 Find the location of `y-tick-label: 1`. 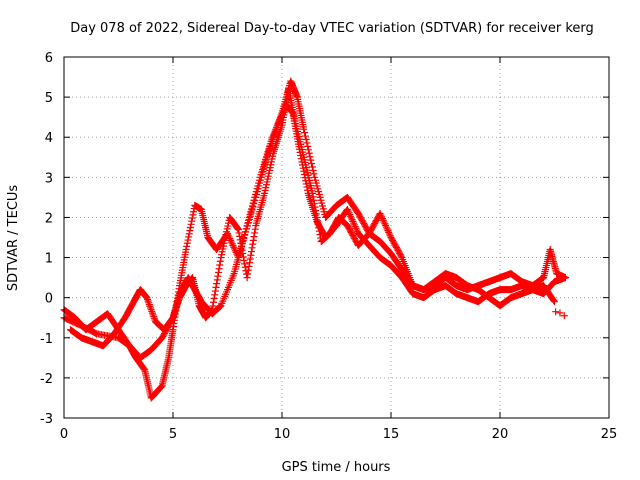

y-tick-label: 1 is located at coordinates (49, 259).